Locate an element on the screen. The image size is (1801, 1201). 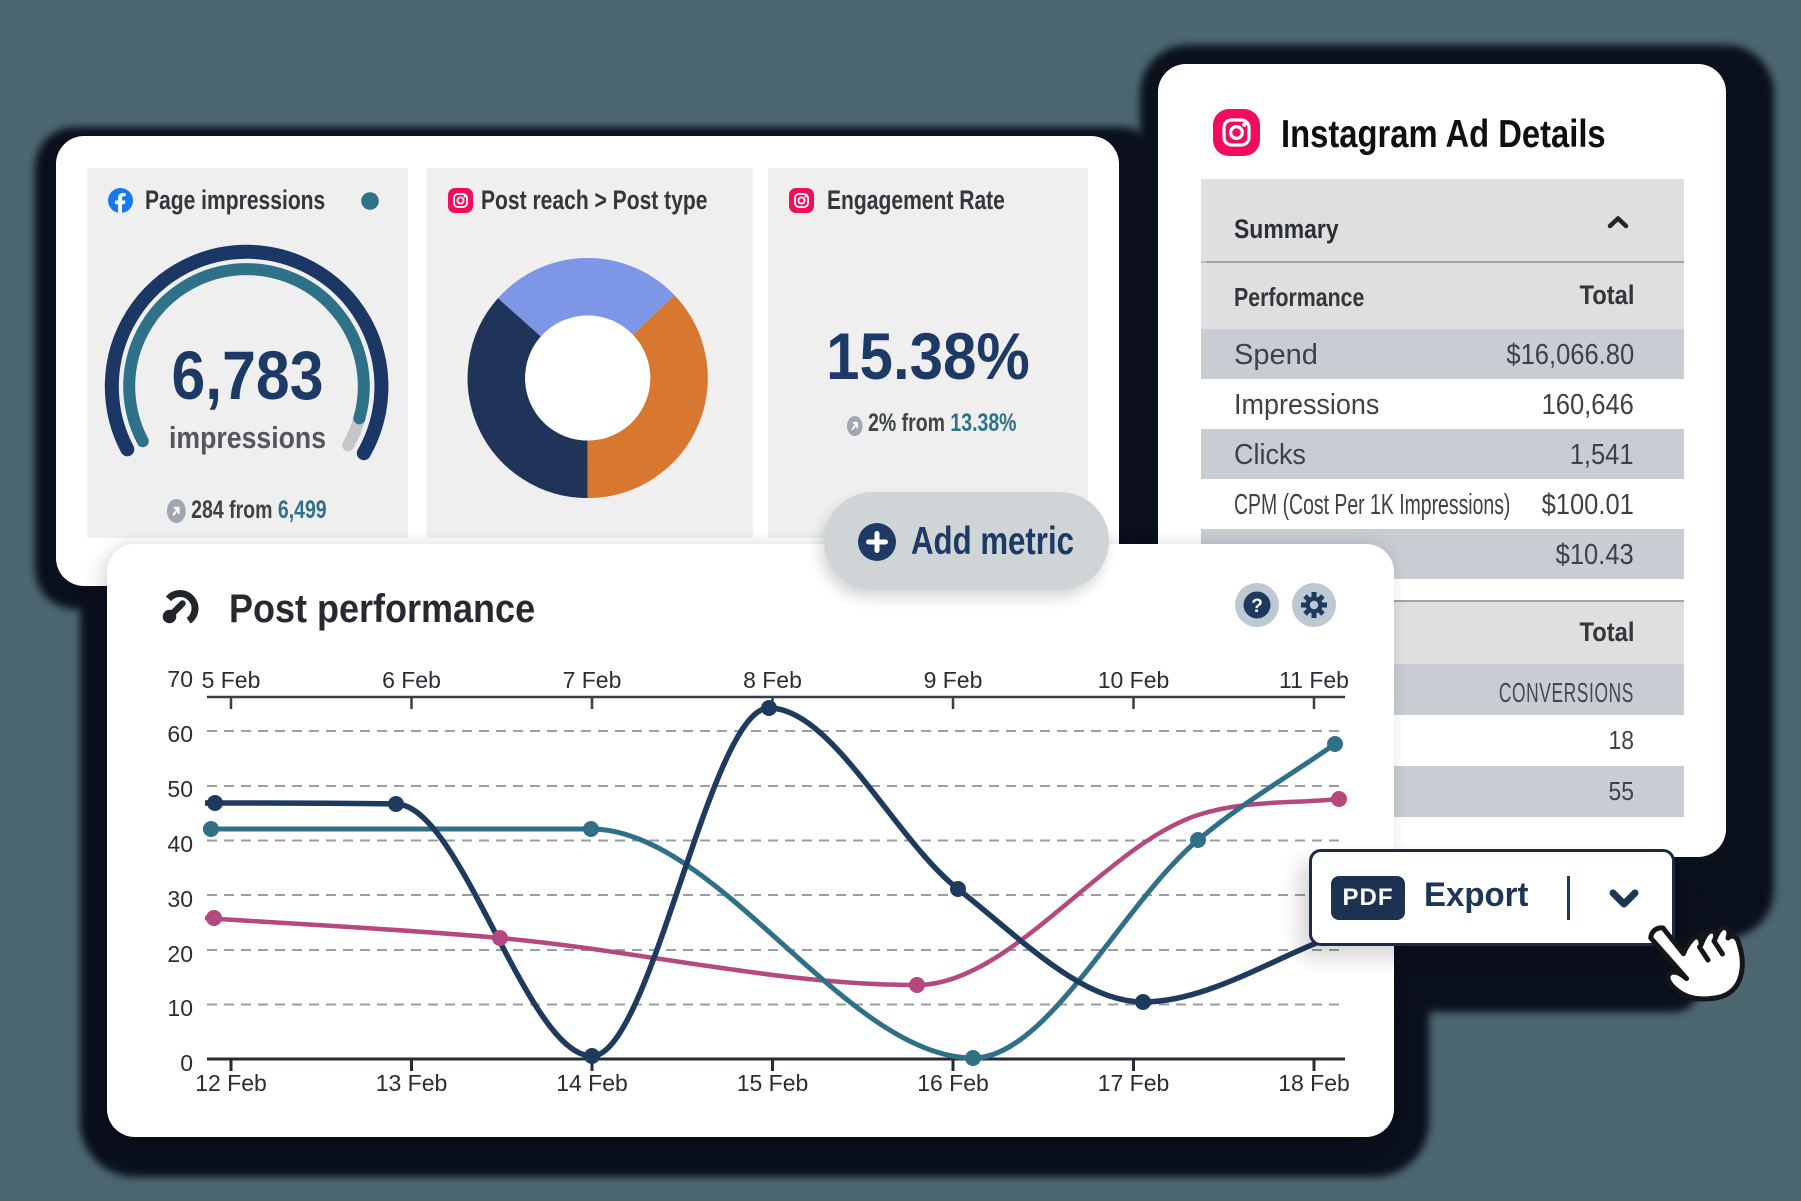
svg-text: 10 Feb is located at coordinates (1134, 680).